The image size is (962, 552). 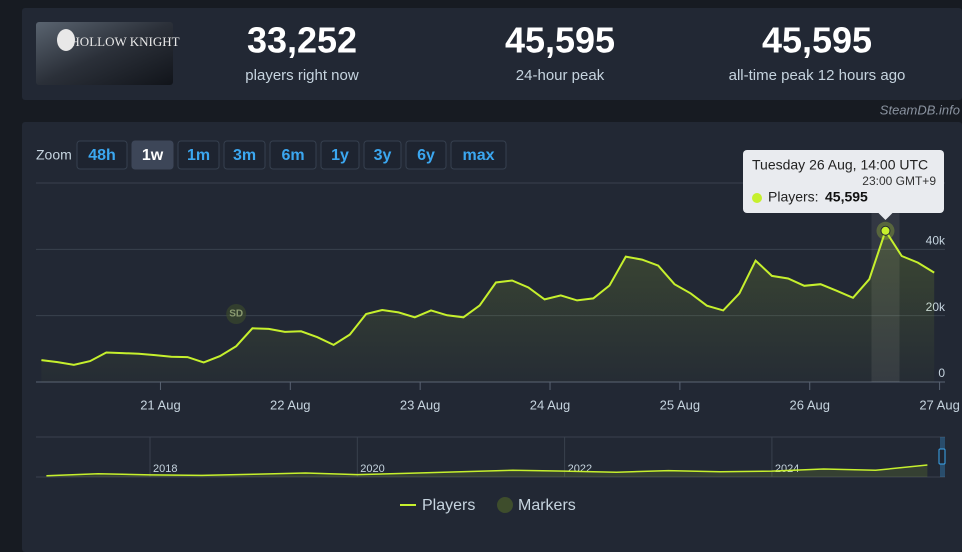 I want to click on tooltip-dot, so click(x=757, y=198).